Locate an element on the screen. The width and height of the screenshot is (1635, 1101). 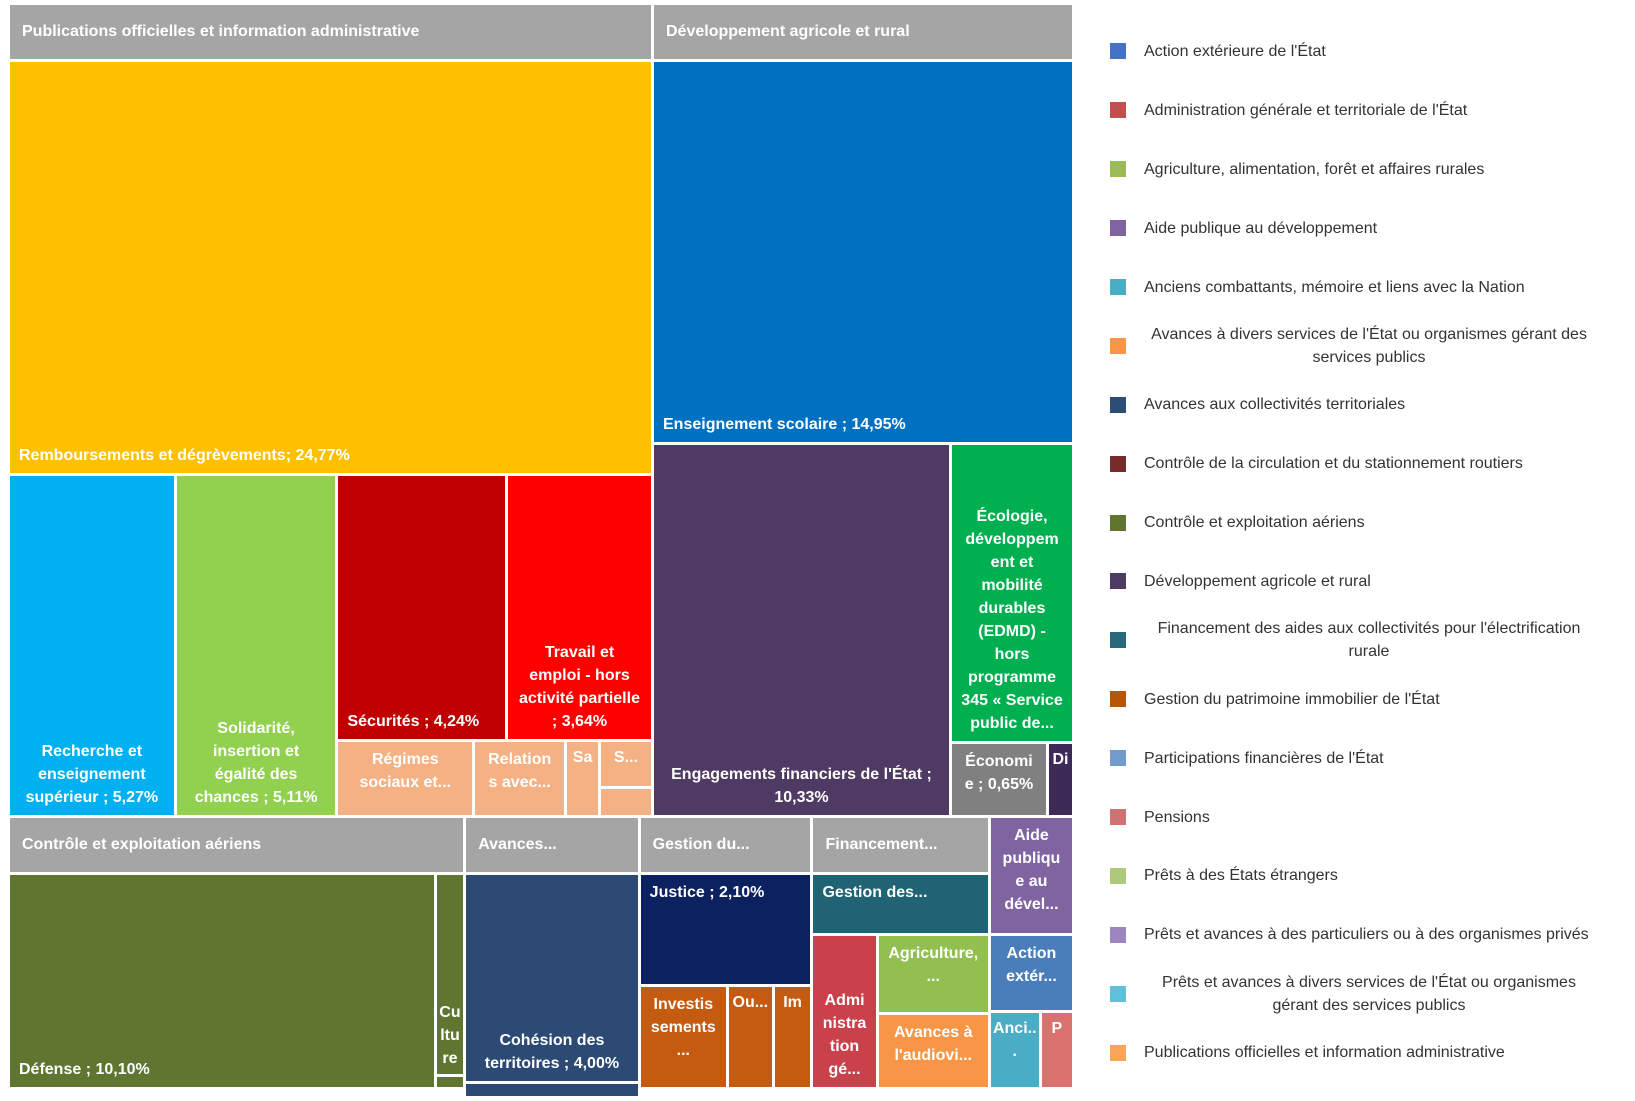
tile: Économie ; 0,65% is located at coordinates (999, 779).